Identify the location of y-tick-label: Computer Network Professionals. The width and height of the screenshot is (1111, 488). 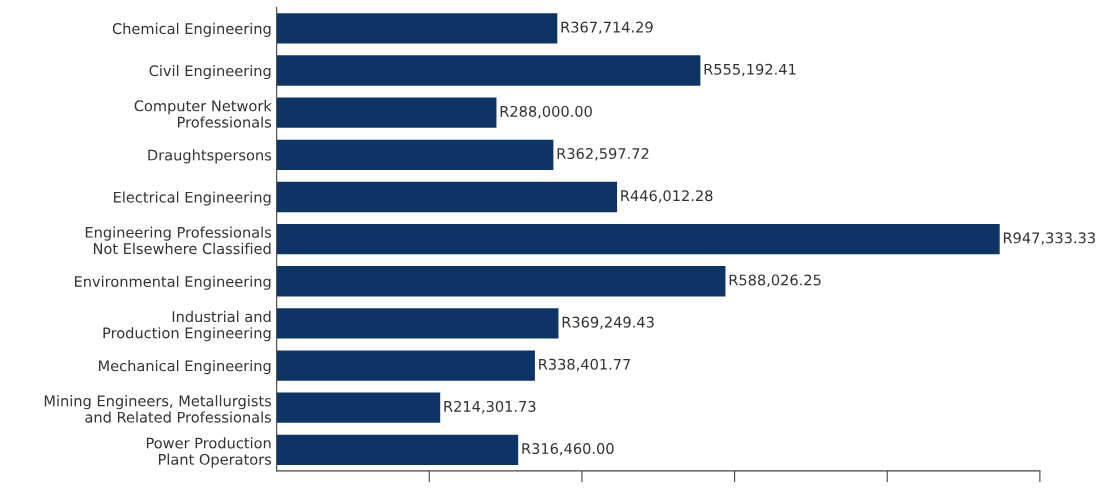
(203, 114).